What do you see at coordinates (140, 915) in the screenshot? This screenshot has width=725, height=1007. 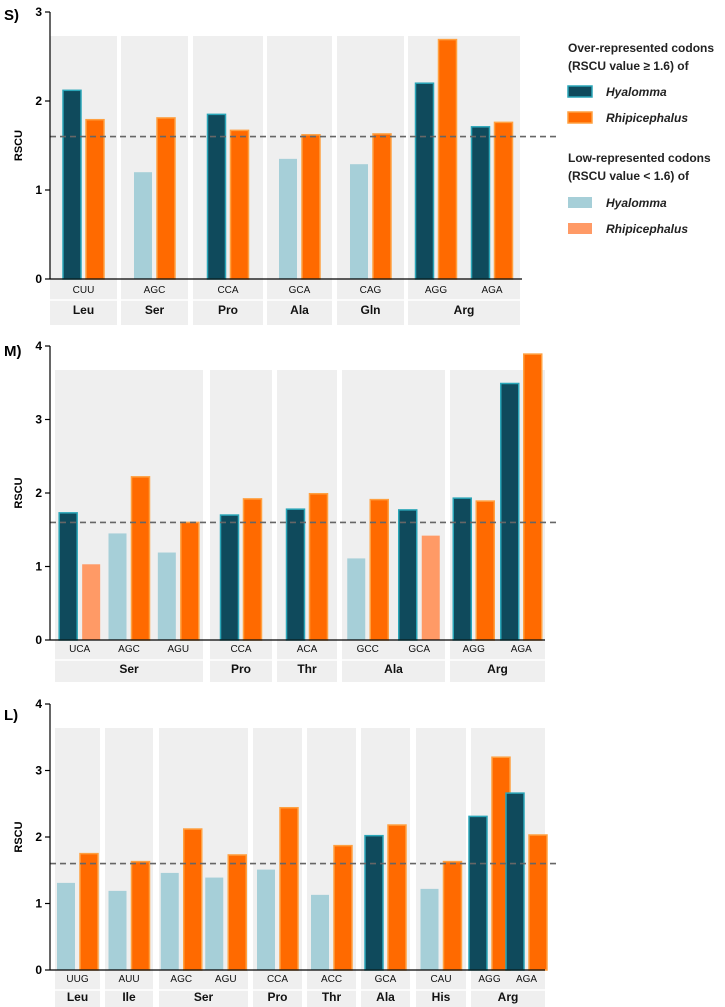 I see `bar-rhipicephalus-over-auu` at bounding box center [140, 915].